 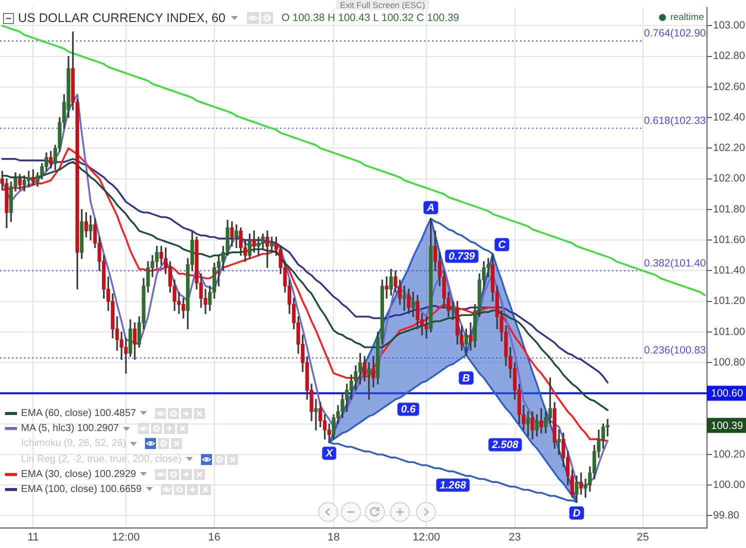 What do you see at coordinates (504, 445) in the screenshot?
I see `series-label: 2.508` at bounding box center [504, 445].